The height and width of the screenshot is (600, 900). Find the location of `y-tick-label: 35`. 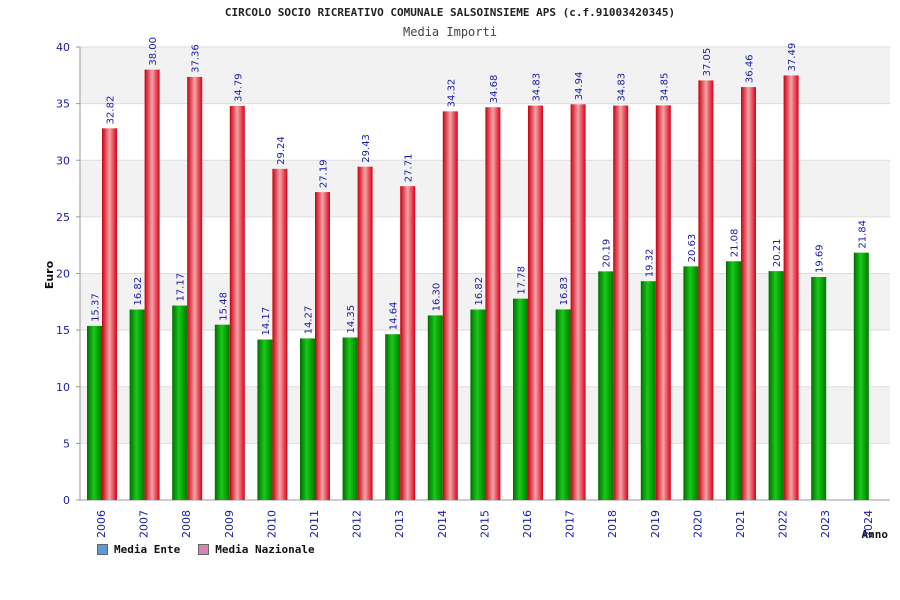

y-tick-label: 35 is located at coordinates (63, 104).